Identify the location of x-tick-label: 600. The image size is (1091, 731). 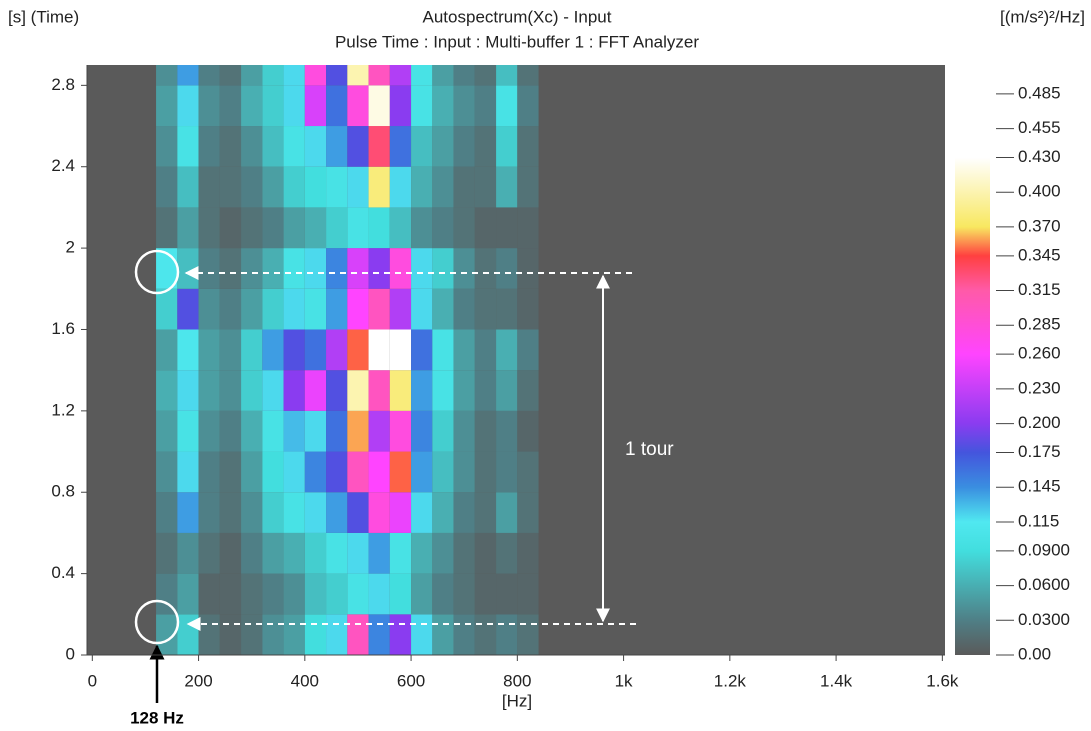
(411, 680).